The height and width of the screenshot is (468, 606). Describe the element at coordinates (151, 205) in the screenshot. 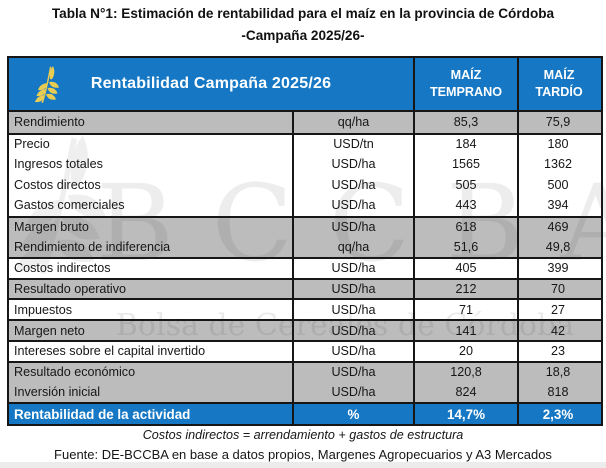

I see `row-label: Gastos comerciales` at that location.